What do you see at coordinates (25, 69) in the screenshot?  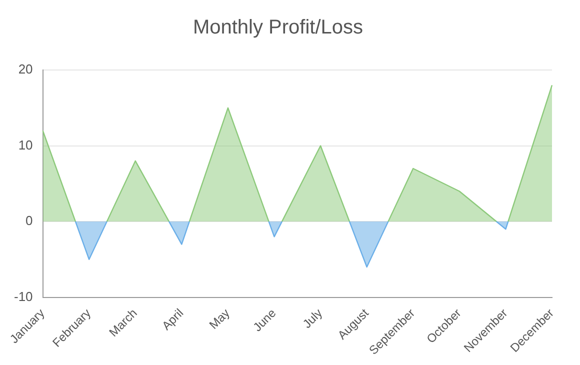 I see `y-tick-label: 20` at bounding box center [25, 69].